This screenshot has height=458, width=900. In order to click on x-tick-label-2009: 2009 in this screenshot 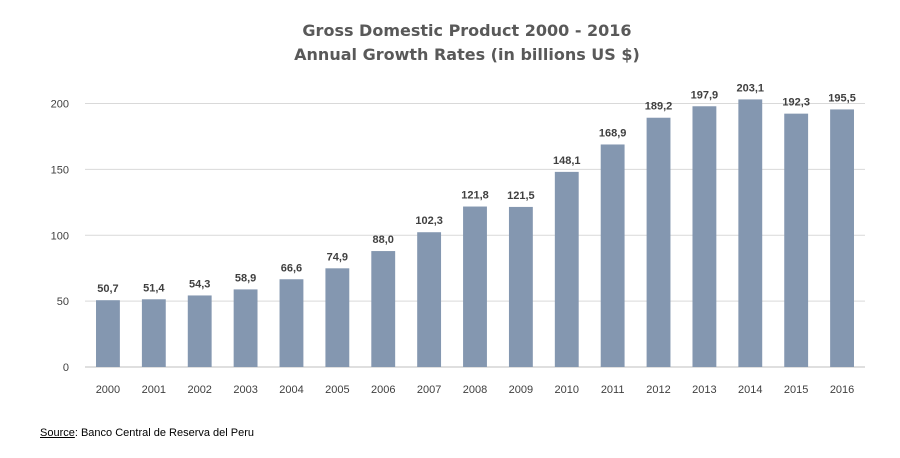, I will do `click(521, 390)`.